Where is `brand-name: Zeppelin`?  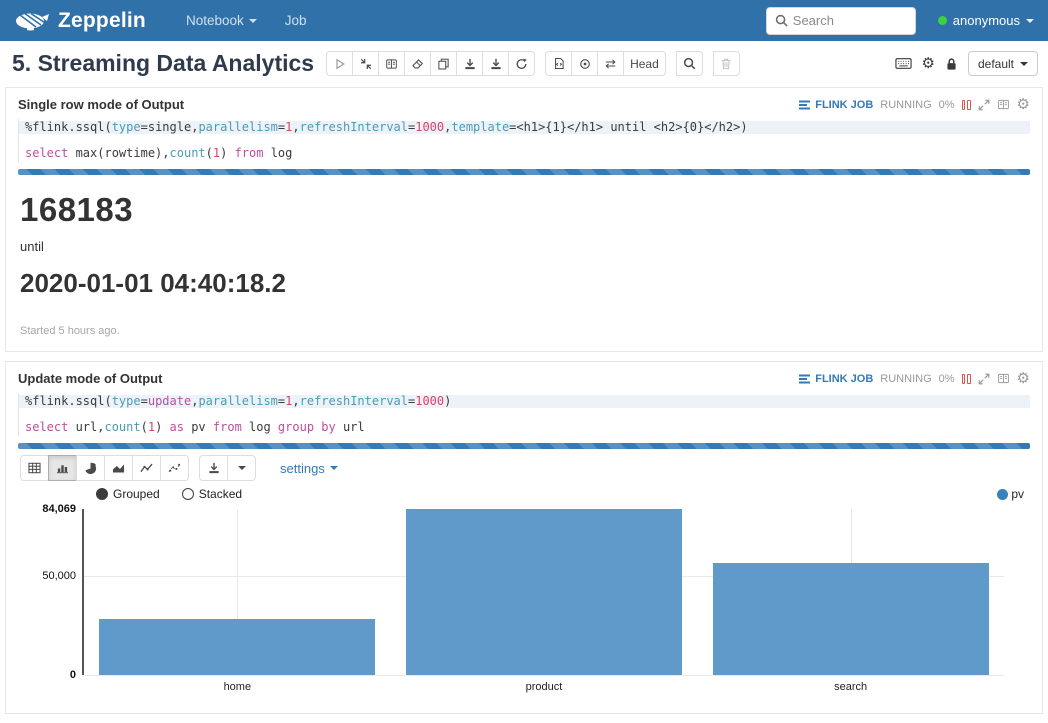 brand-name: Zeppelin is located at coordinates (102, 20).